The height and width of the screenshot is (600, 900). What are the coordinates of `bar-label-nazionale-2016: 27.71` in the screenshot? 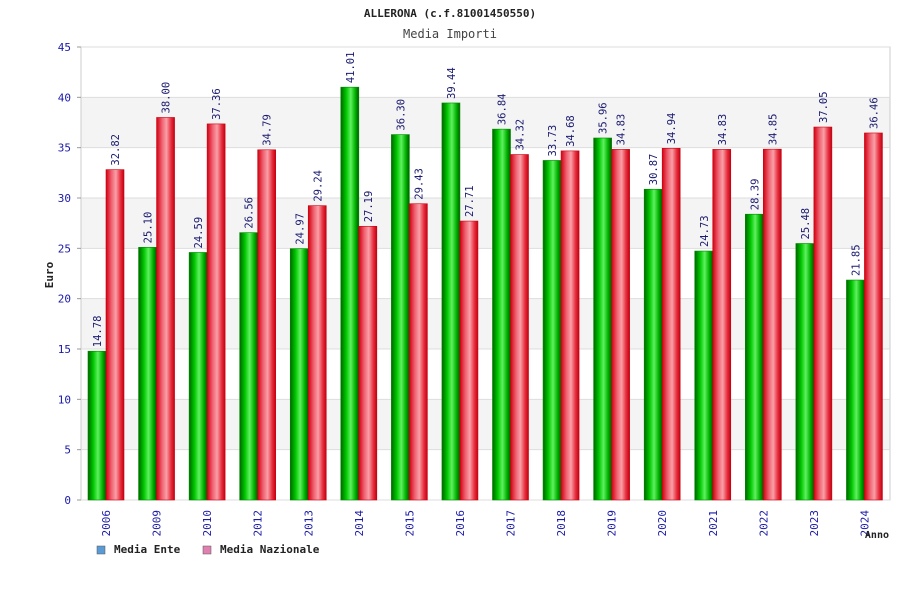 It's located at (470, 201).